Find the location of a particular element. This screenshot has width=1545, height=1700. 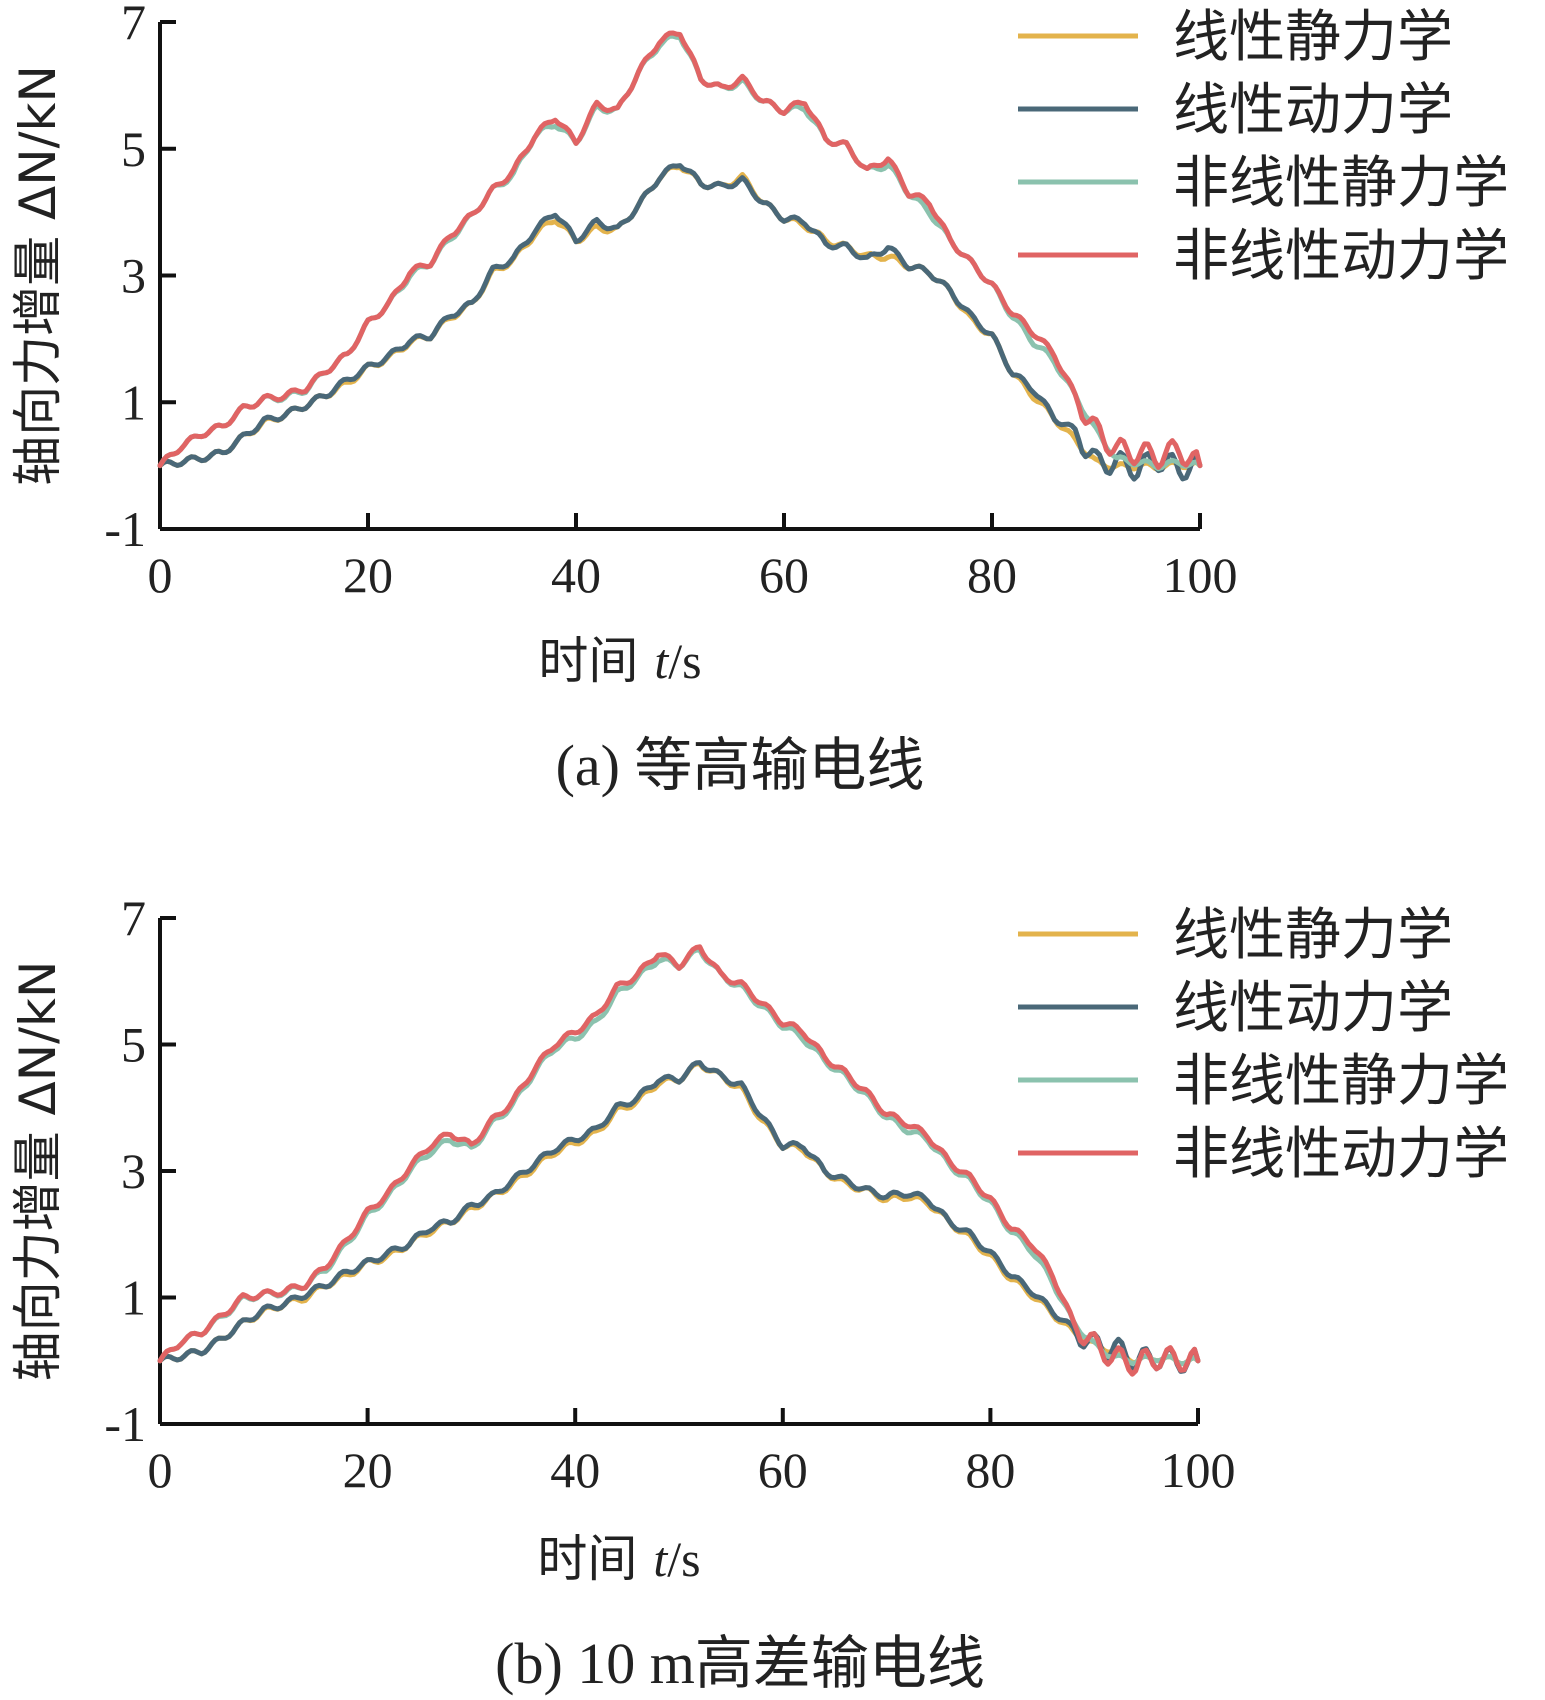

panel-caption: (b) 10 m高差输电线 is located at coordinates (740, 1663).